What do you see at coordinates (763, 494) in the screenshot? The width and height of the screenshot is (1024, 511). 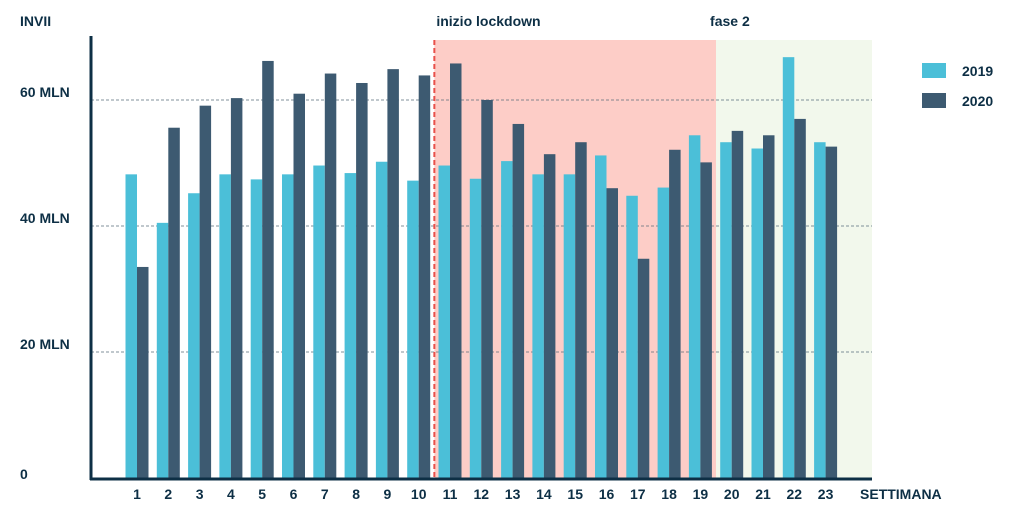 I see `x-tick-label: 21` at bounding box center [763, 494].